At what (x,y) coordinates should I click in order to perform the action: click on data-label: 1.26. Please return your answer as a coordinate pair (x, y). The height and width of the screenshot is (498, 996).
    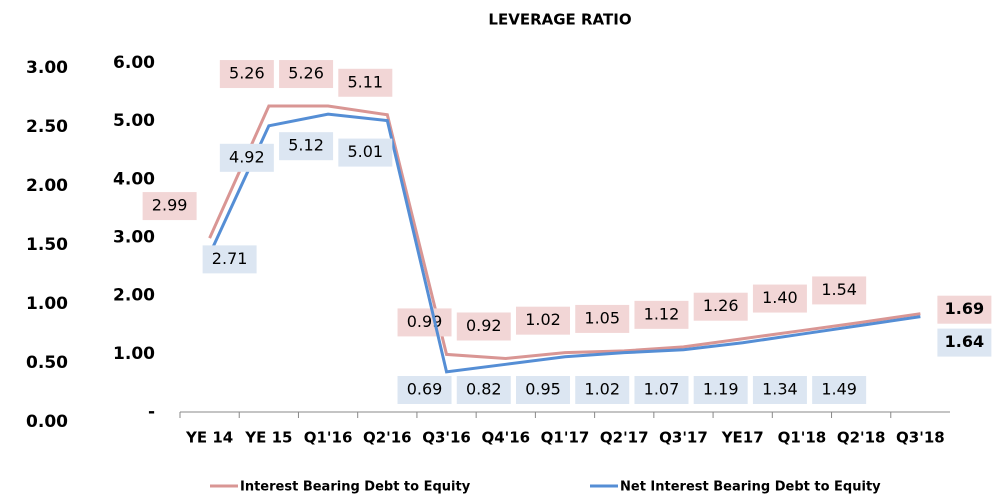
    Looking at the image, I should click on (721, 305).